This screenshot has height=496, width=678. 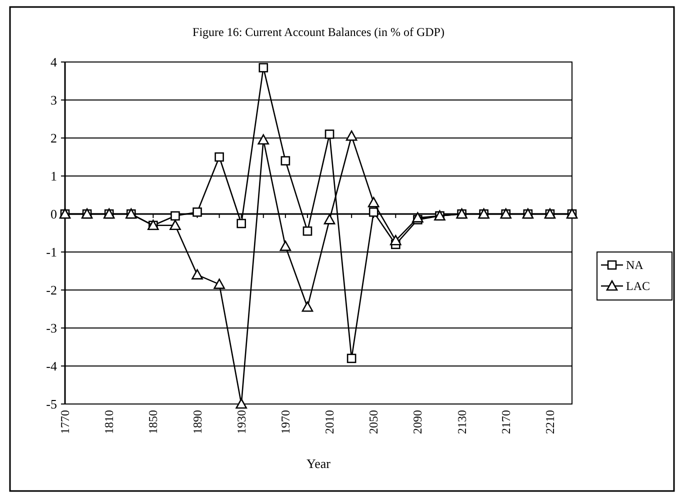 What do you see at coordinates (53, 100) in the screenshot?
I see `y-tick-label: 3` at bounding box center [53, 100].